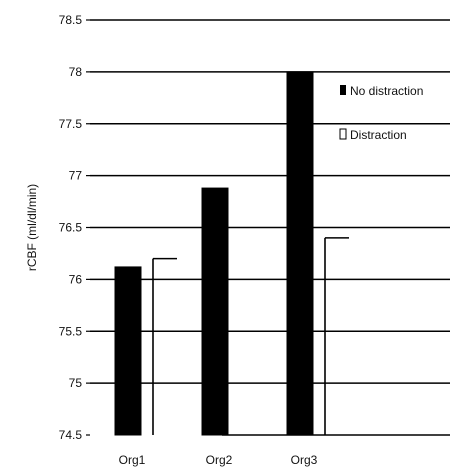 Image resolution: width=476 pixels, height=472 pixels. I want to click on legend-swatch-no-distraction, so click(343, 90).